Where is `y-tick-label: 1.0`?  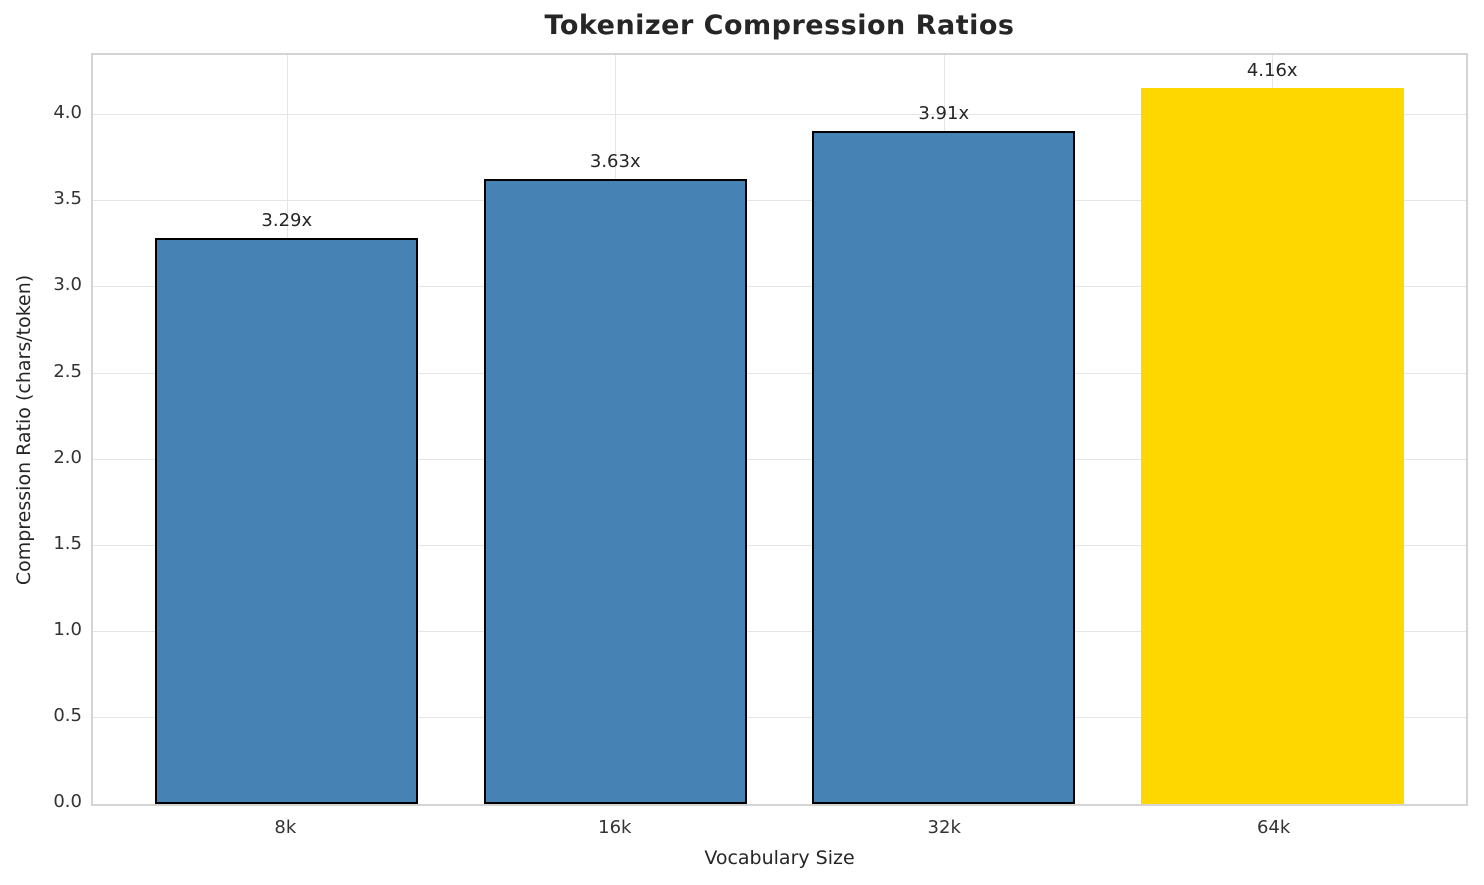 y-tick-label: 1.0 is located at coordinates (67, 629).